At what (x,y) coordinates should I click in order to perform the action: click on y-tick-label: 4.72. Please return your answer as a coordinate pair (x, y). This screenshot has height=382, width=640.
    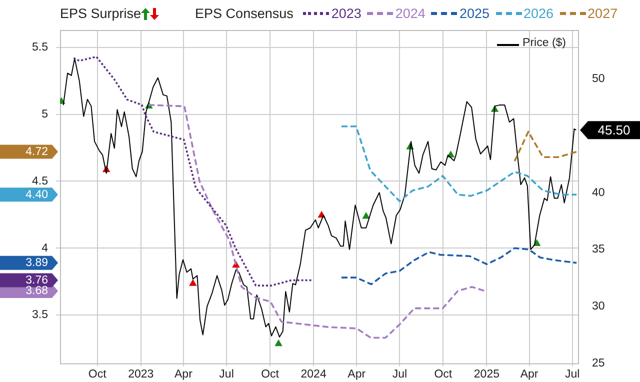
    Looking at the image, I should click on (37, 152).